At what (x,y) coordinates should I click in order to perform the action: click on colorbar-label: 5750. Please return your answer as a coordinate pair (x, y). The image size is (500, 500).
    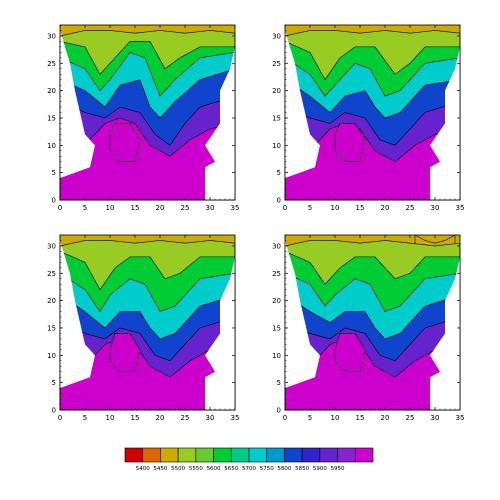
    Looking at the image, I should click on (267, 469).